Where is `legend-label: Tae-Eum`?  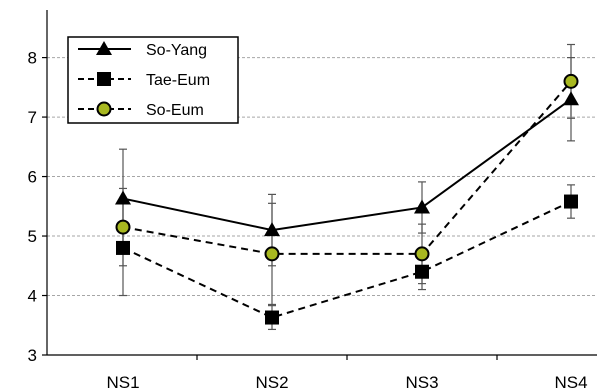
legend-label: Tae-Eum is located at coordinates (178, 80).